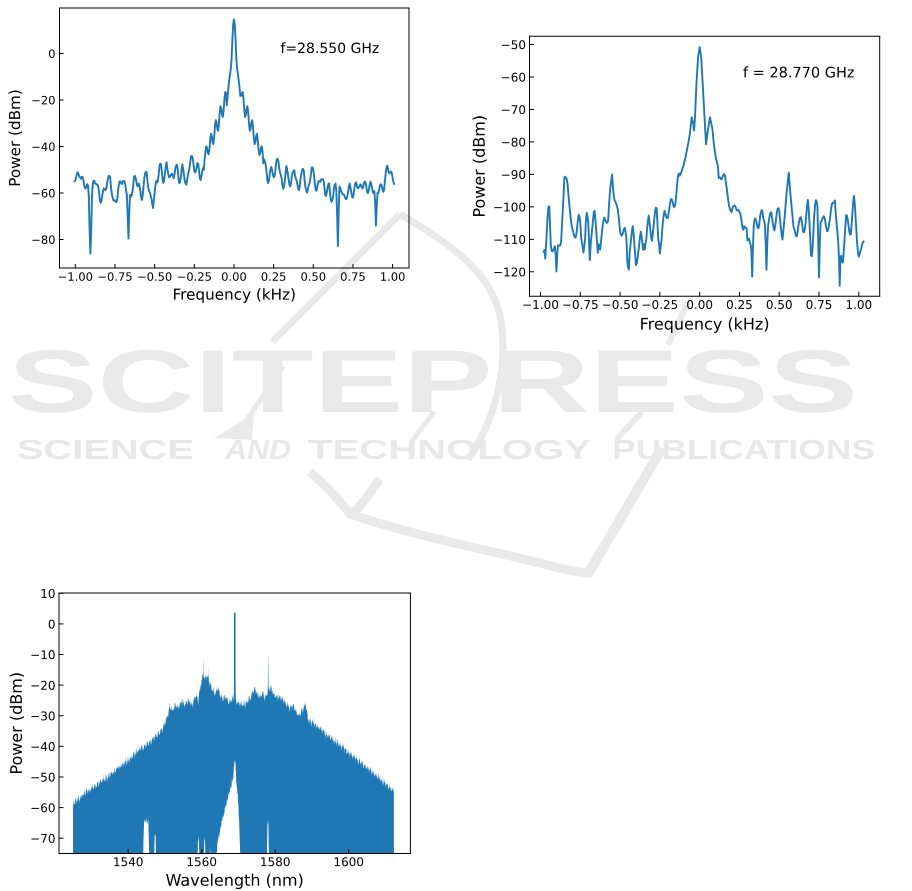 Image resolution: width=912 pixels, height=891 pixels. Describe the element at coordinates (449, 449) in the screenshot. I see `svg-text: TECHNOLOGY` at that location.